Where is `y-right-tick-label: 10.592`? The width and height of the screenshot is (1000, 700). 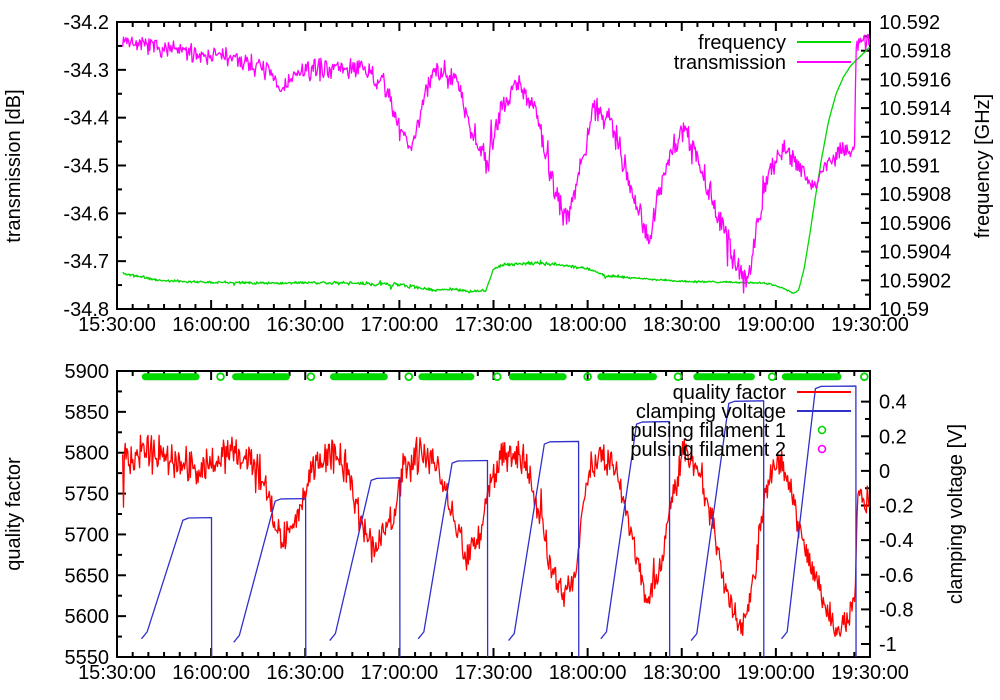 y-right-tick-label: 10.592 is located at coordinates (909, 23).